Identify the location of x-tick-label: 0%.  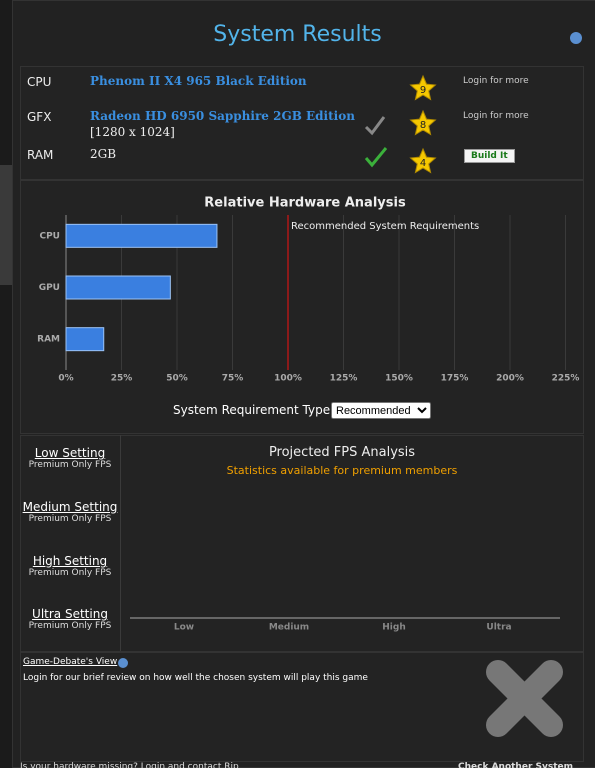
(65, 379).